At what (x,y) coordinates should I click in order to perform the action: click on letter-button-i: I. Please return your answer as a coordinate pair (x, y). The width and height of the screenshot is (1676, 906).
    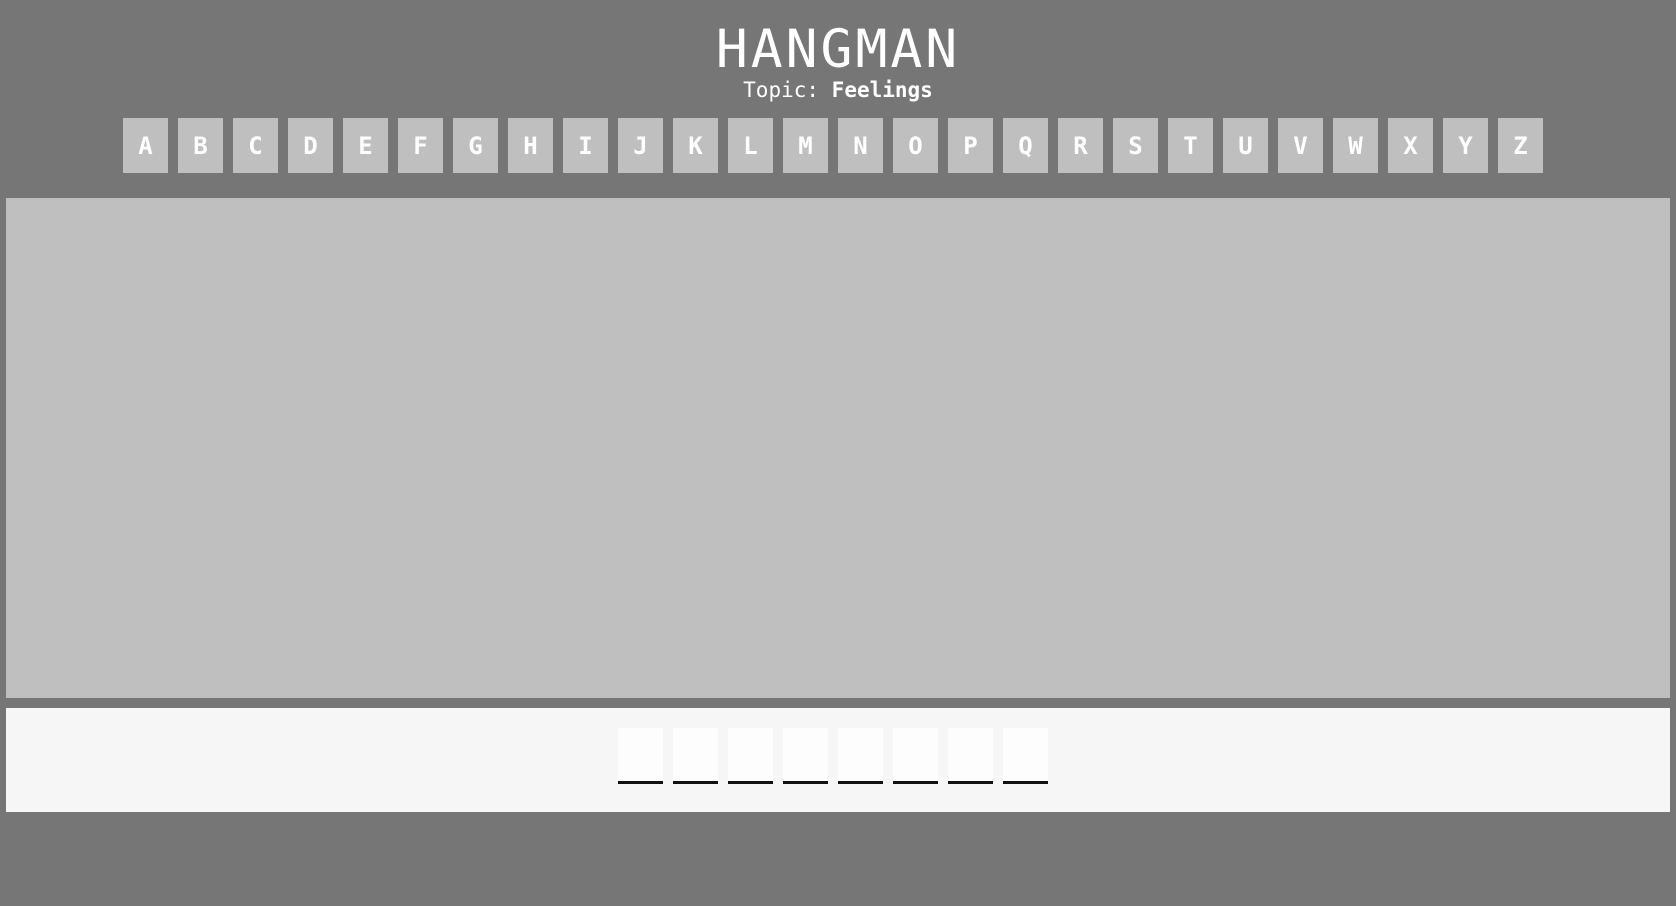
    Looking at the image, I should click on (585, 145).